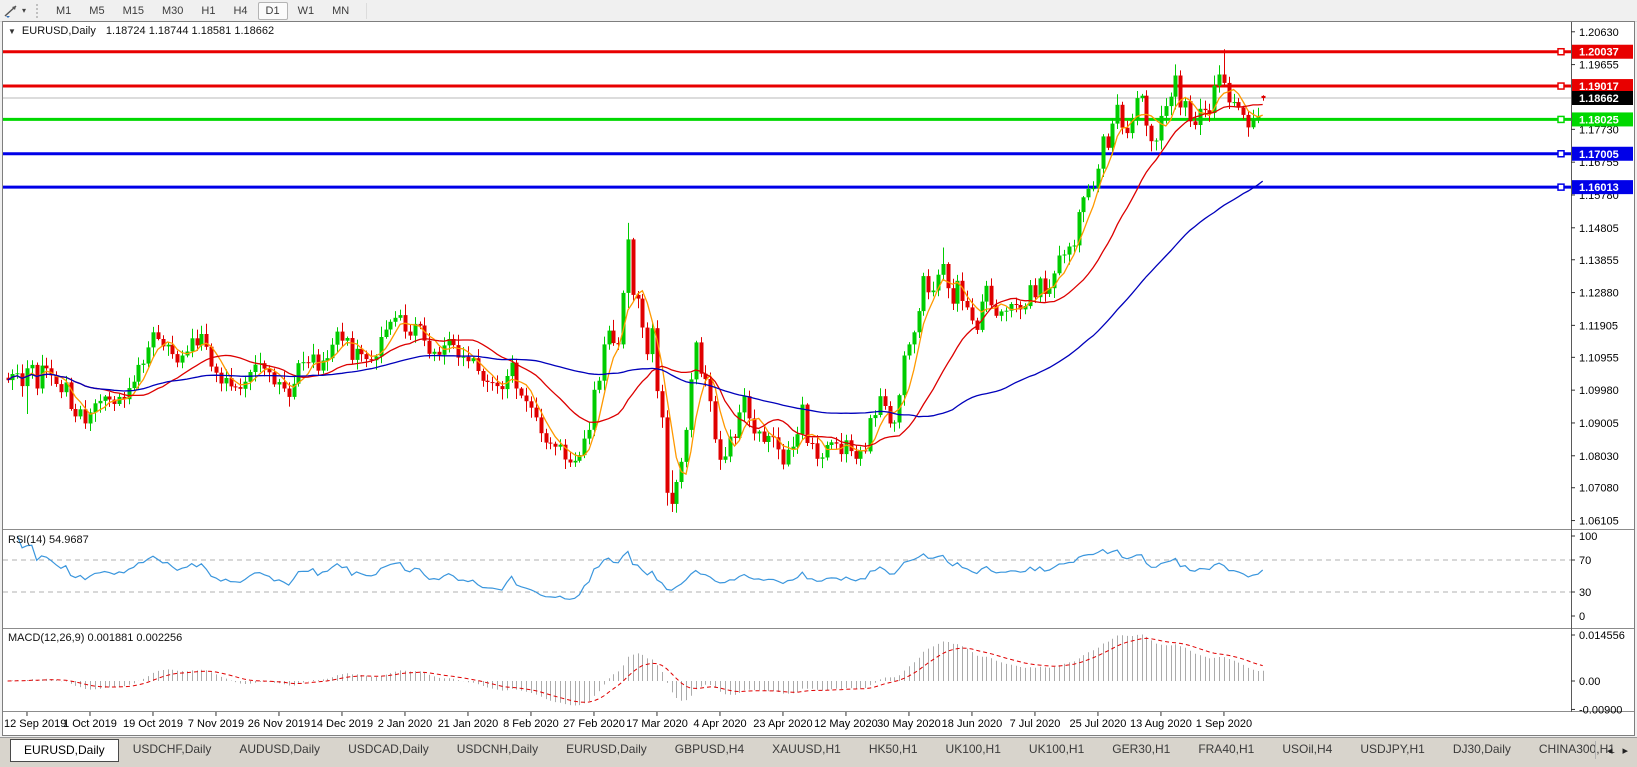 The width and height of the screenshot is (1637, 767). What do you see at coordinates (1307, 749) in the screenshot?
I see `chart-tab-usoil-h4: USOil,H4` at bounding box center [1307, 749].